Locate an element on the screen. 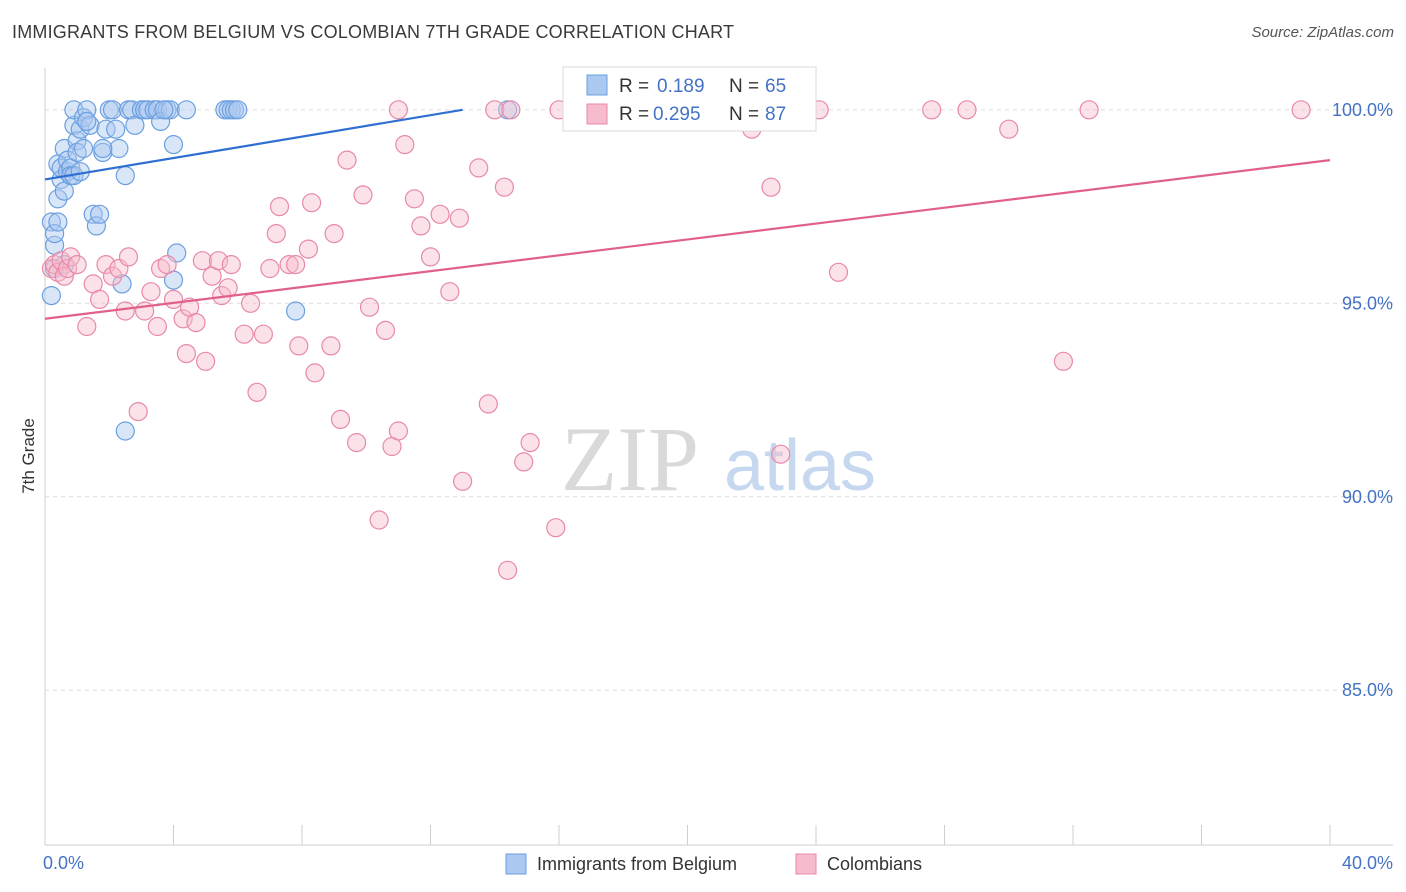 Image resolution: width=1406 pixels, height=892 pixels. stats-colombians-r-label: R = is located at coordinates (634, 114).